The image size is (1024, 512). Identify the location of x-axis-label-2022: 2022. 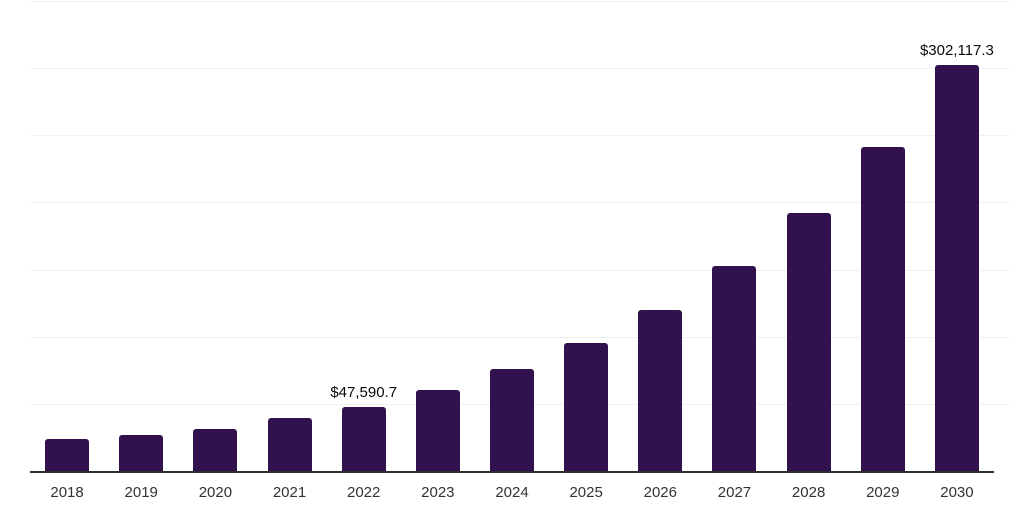
(364, 492).